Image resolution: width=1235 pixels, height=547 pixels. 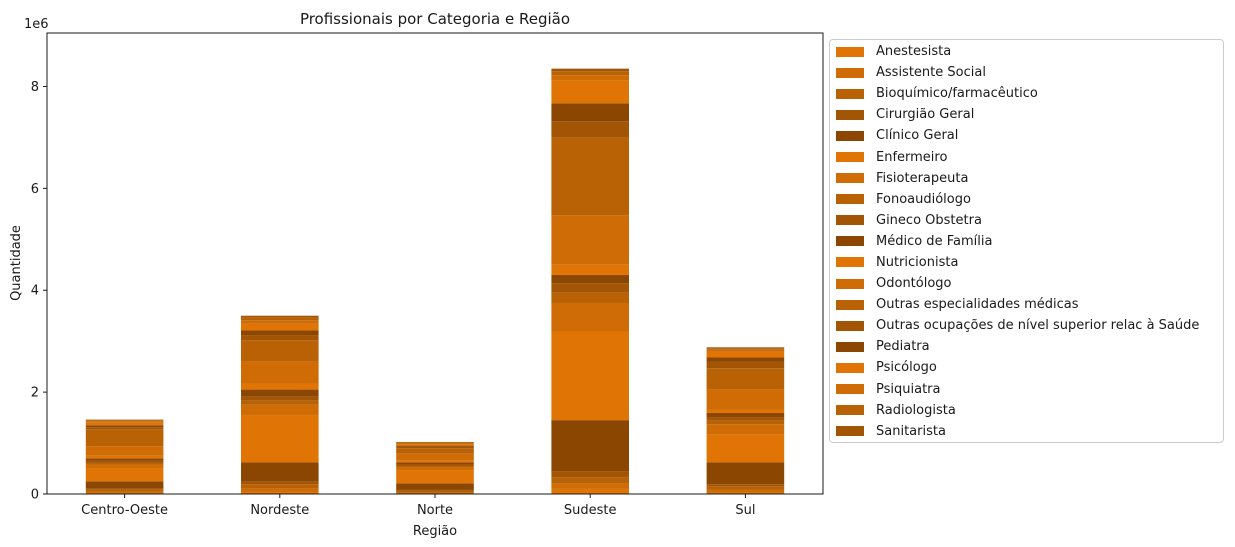 What do you see at coordinates (745, 429) in the screenshot?
I see `bar-sul-fisioterapeuta` at bounding box center [745, 429].